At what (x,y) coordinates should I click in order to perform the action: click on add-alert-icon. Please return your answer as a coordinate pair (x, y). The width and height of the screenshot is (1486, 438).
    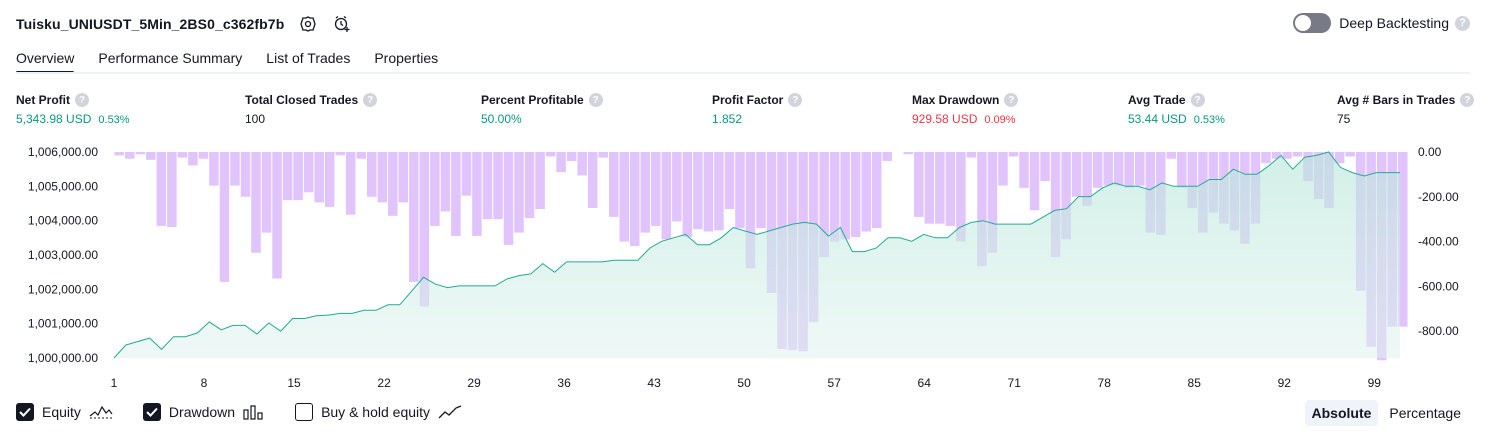
    Looking at the image, I should click on (342, 24).